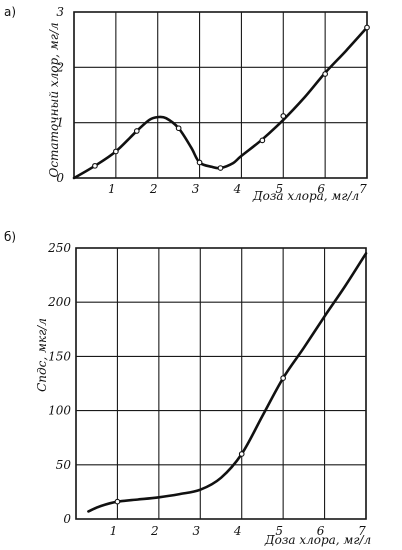 This screenshot has height=550, width=402. I want to click on chart-a-y-ticks: 0 1 2 3, so click(59, 95).